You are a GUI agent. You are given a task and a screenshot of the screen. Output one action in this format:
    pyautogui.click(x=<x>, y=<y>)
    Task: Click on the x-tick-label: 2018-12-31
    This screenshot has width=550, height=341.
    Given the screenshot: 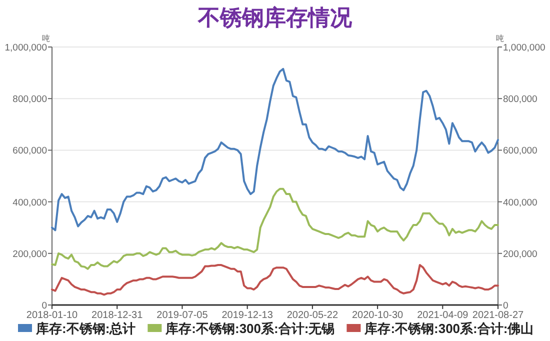 What is the action you would take?
    pyautogui.click(x=118, y=315)
    